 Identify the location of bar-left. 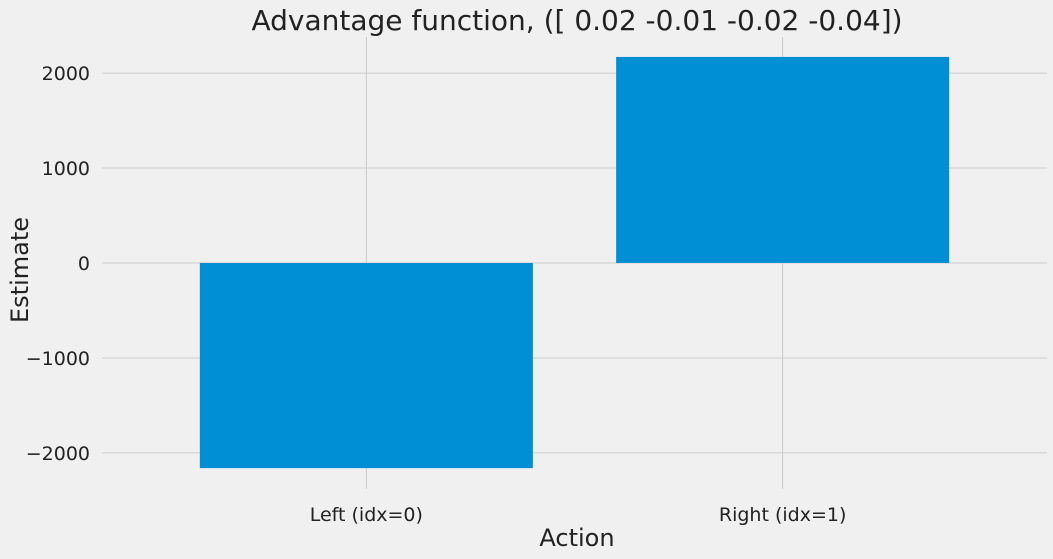
(366, 366).